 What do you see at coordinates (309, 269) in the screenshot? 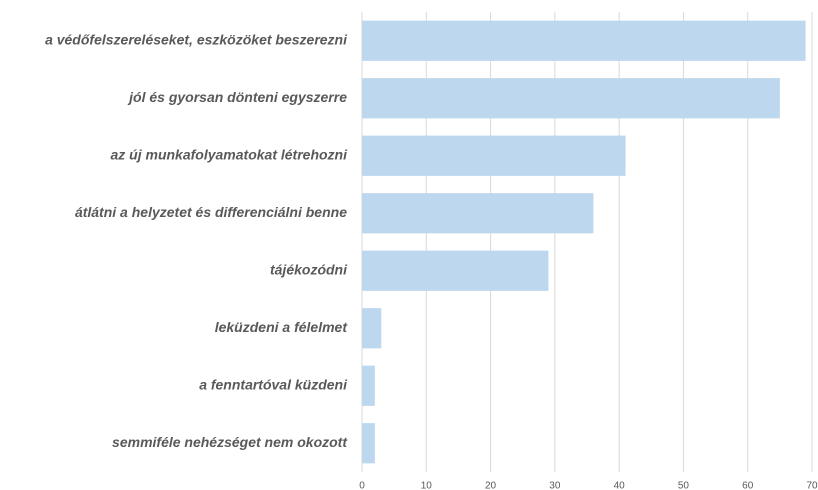
I see `y-tick-label: tájékozódni` at bounding box center [309, 269].